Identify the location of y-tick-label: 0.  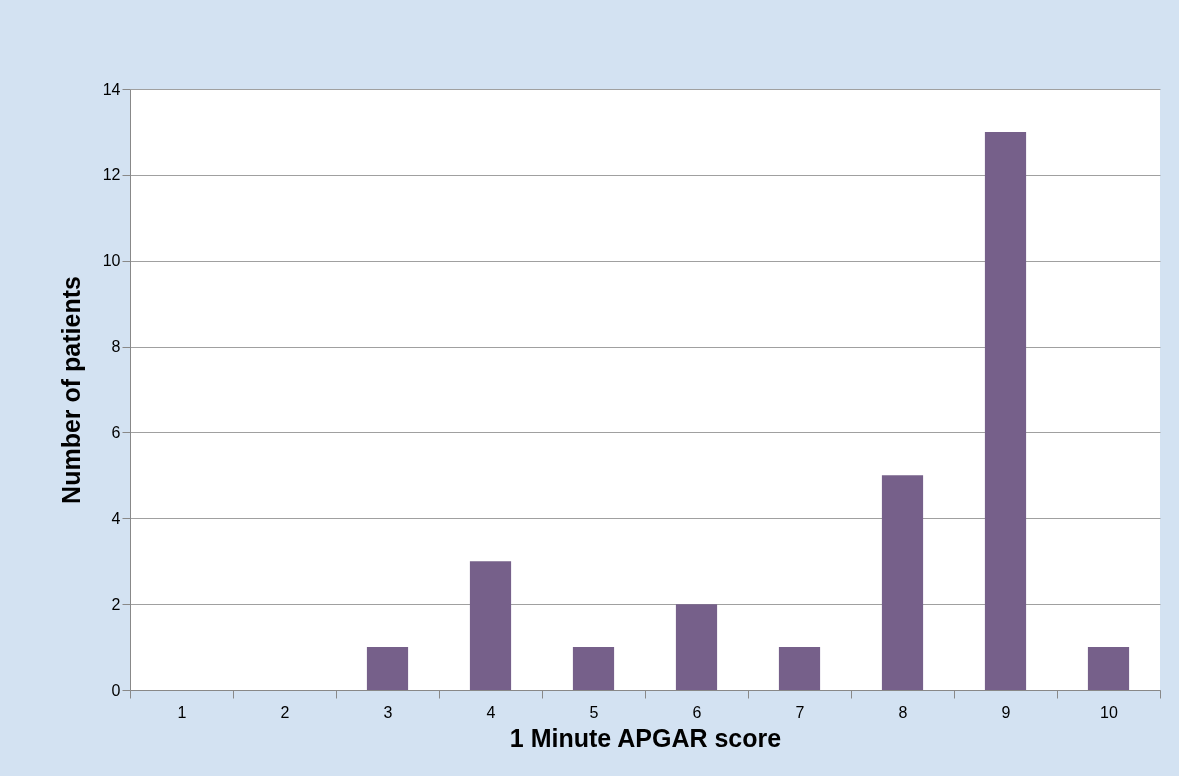
(116, 690).